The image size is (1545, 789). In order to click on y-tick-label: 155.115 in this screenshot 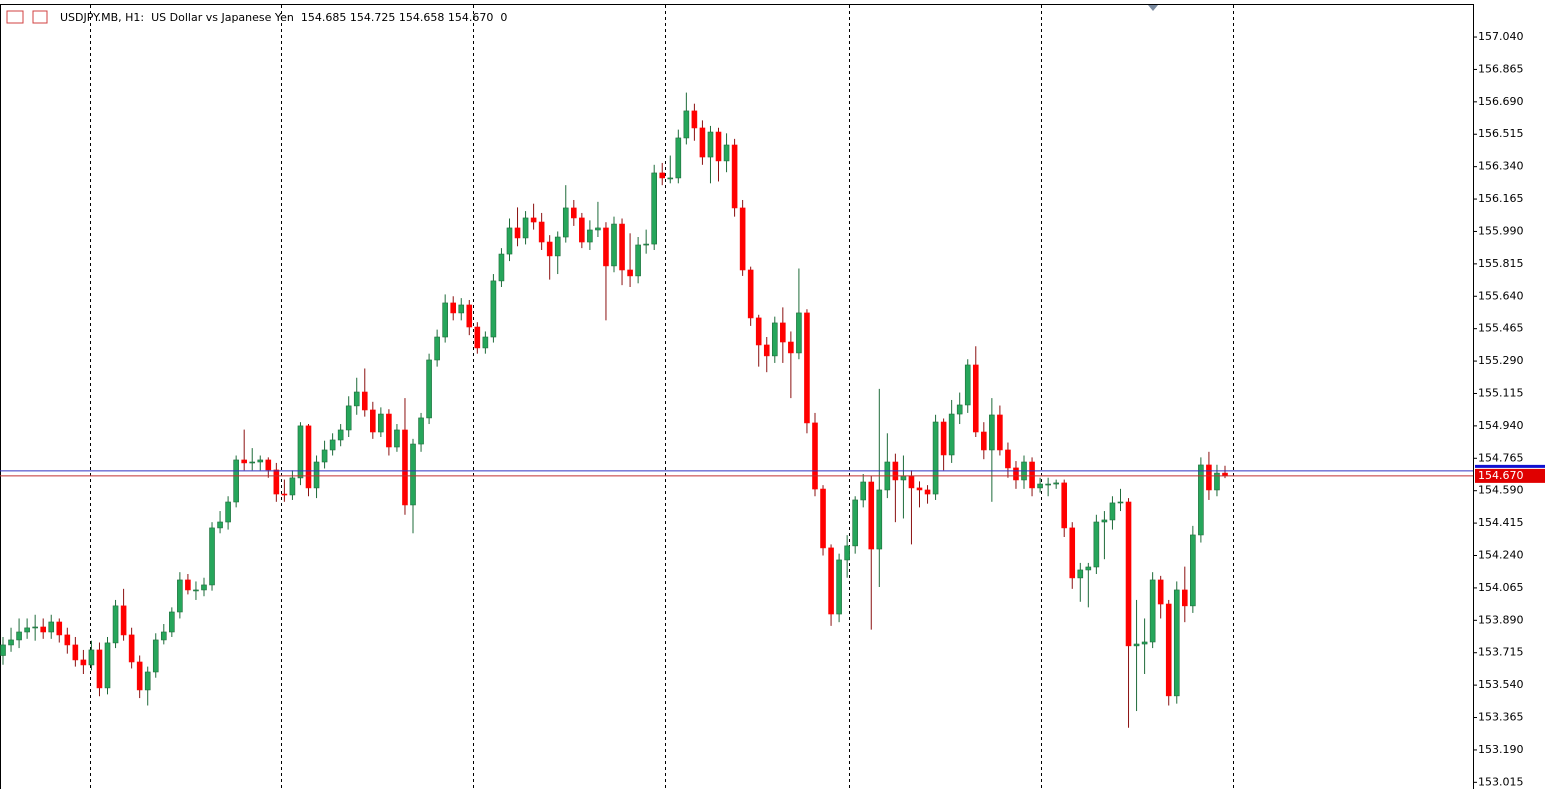, I will do `click(1501, 392)`.